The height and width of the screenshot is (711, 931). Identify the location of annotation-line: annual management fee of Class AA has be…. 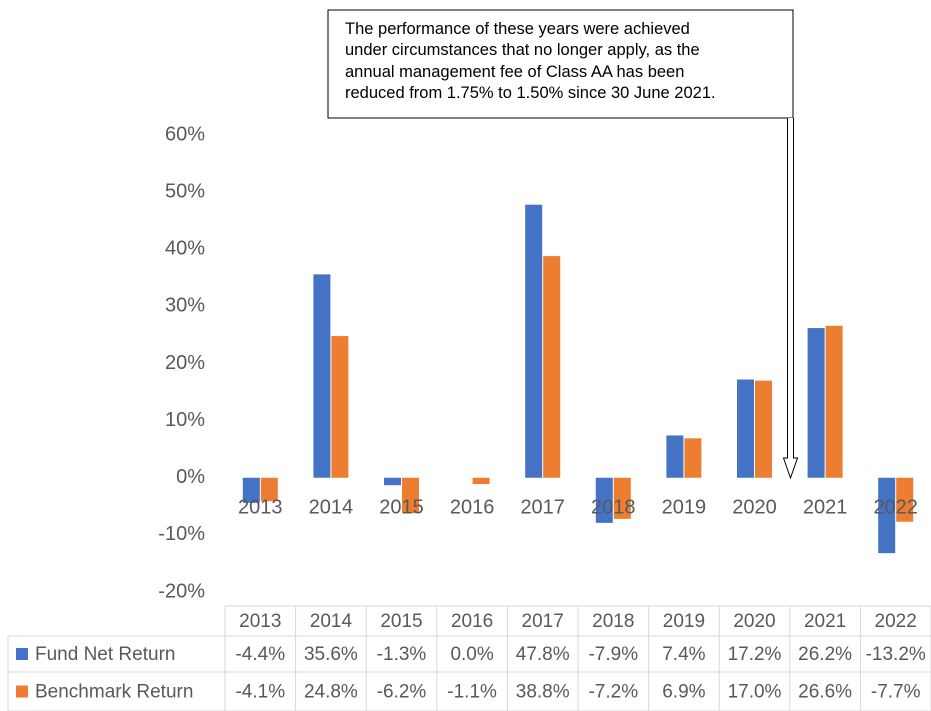
(514, 72).